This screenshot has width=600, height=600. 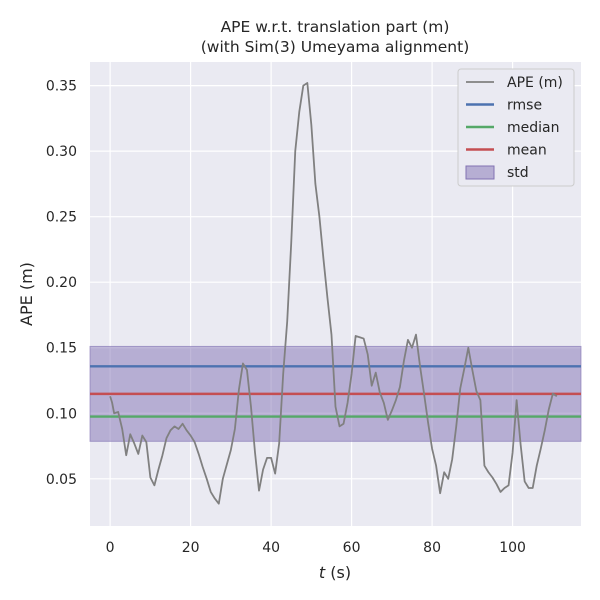 I want to click on x-axis-label: t (s), so click(x=335, y=572).